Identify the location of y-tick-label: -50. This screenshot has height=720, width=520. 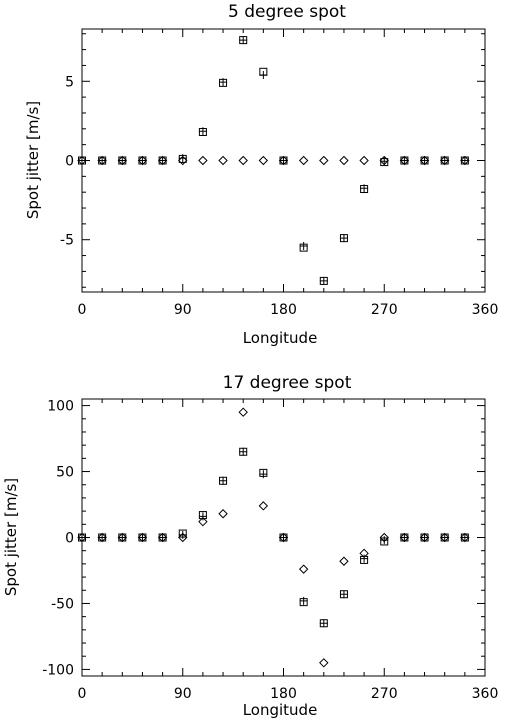
(62, 604).